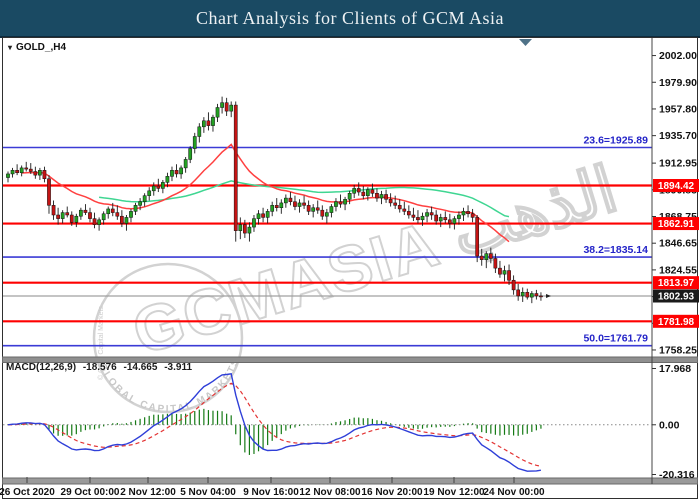 The width and height of the screenshot is (700, 500). What do you see at coordinates (178, 367) in the screenshot?
I see `macd-hist-value: -3.911` at bounding box center [178, 367].